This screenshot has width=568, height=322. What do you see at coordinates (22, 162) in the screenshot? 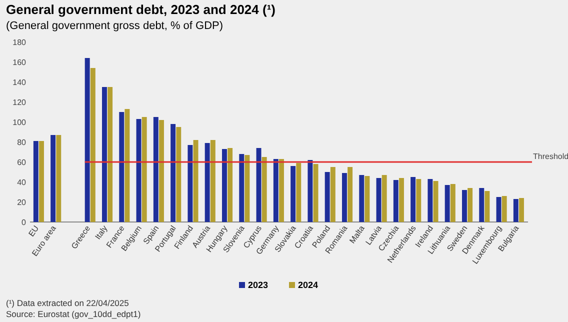
I see `y-tick-label: 60` at bounding box center [22, 162].